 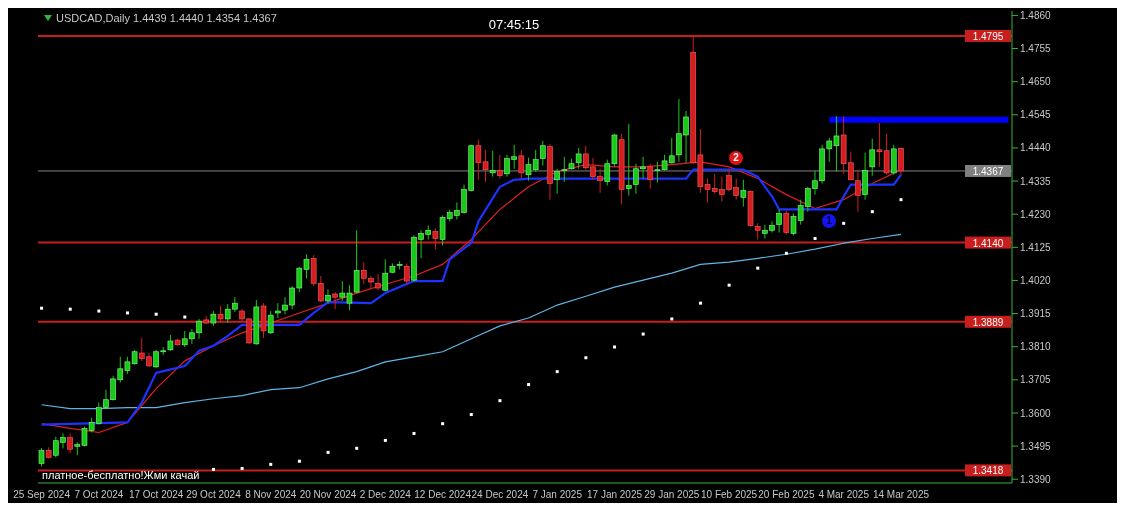 I want to click on y-tick-label: 1.4545, so click(x=1036, y=115).